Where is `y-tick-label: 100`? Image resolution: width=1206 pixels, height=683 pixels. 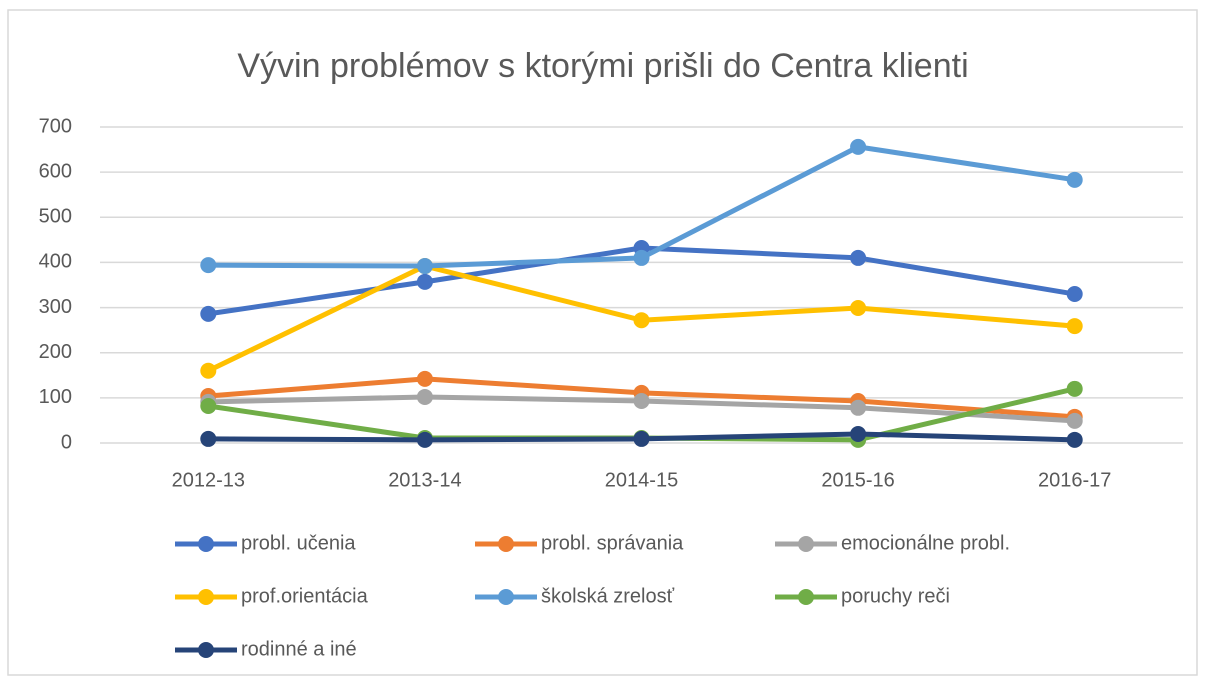 y-tick-label: 100 is located at coordinates (55, 397).